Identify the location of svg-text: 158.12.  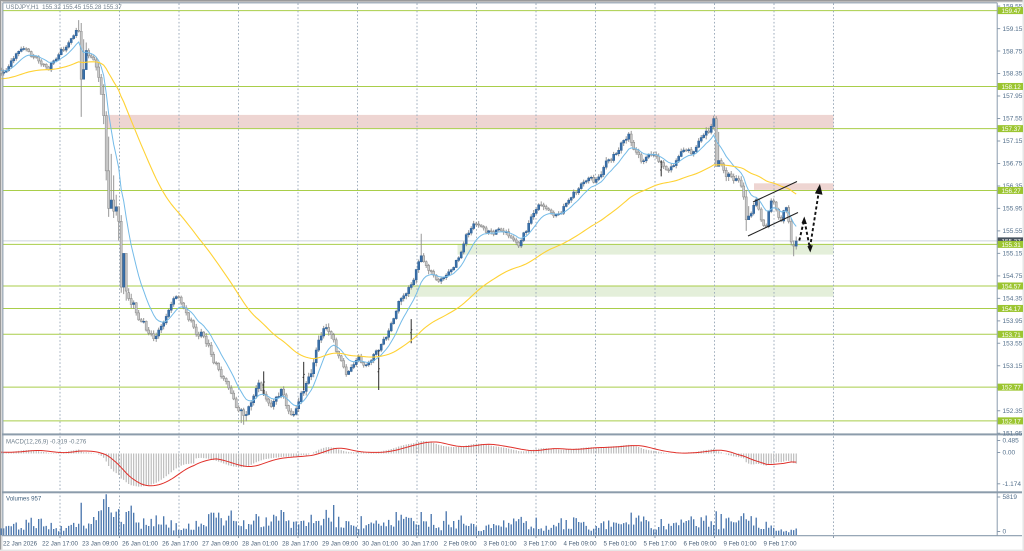
(1012, 87).